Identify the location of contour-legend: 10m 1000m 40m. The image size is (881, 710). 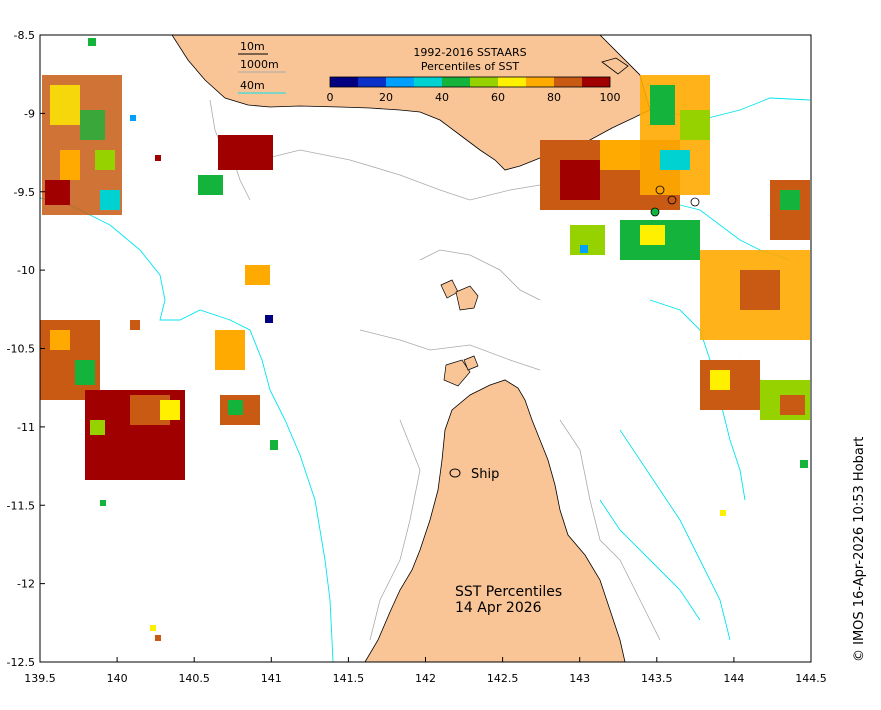
(262, 67).